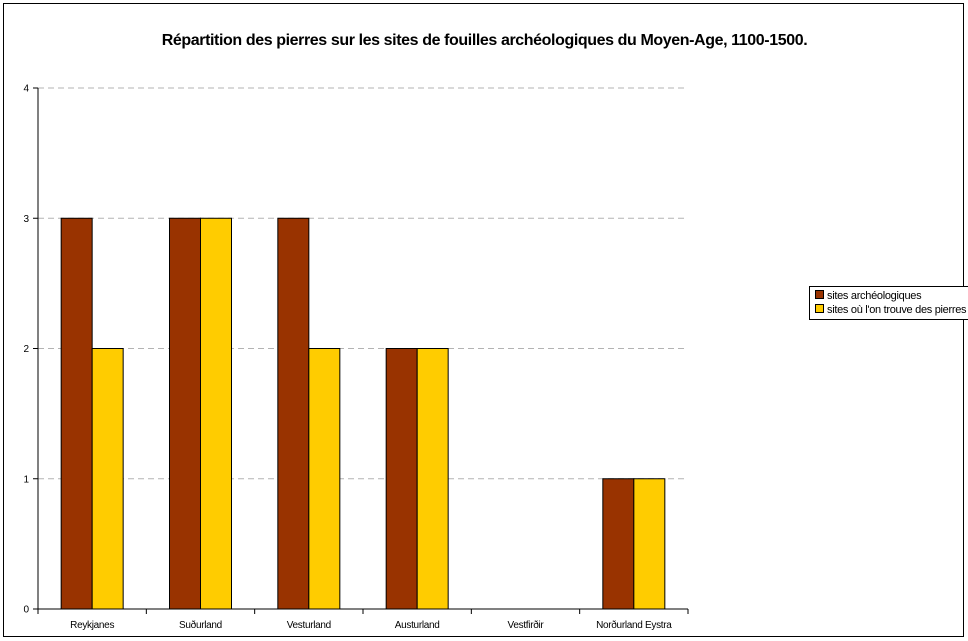 The width and height of the screenshot is (968, 641). What do you see at coordinates (200, 625) in the screenshot?
I see `x-tick-label: Suðurland` at bounding box center [200, 625].